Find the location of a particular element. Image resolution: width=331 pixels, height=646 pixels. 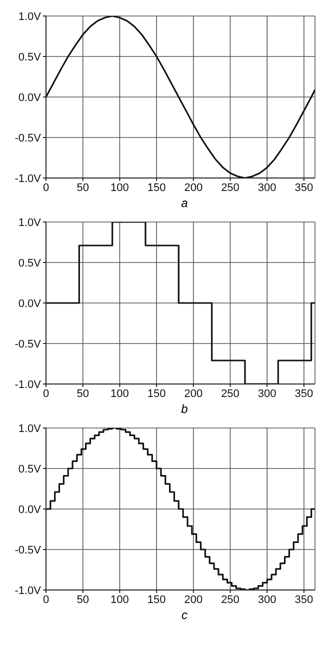

x-axis-title: c is located at coordinates (184, 616).